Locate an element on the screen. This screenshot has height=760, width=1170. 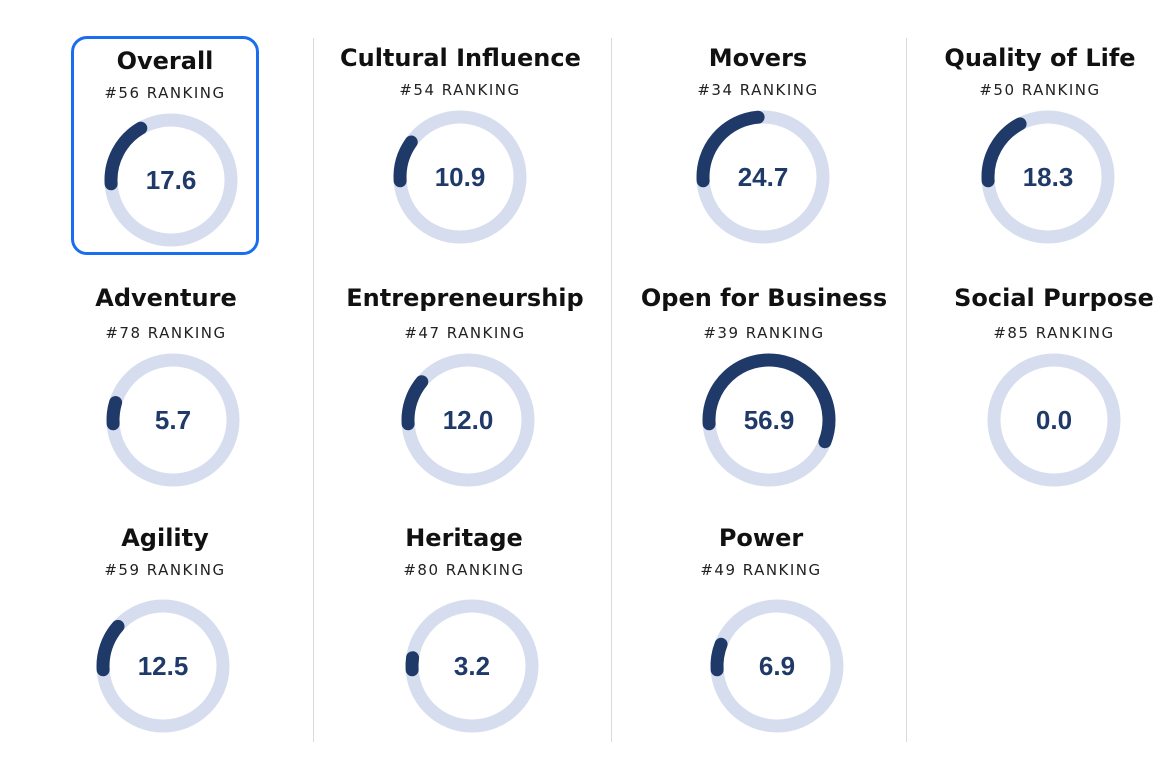
score-gauge: 0.0 is located at coordinates (1054, 420).